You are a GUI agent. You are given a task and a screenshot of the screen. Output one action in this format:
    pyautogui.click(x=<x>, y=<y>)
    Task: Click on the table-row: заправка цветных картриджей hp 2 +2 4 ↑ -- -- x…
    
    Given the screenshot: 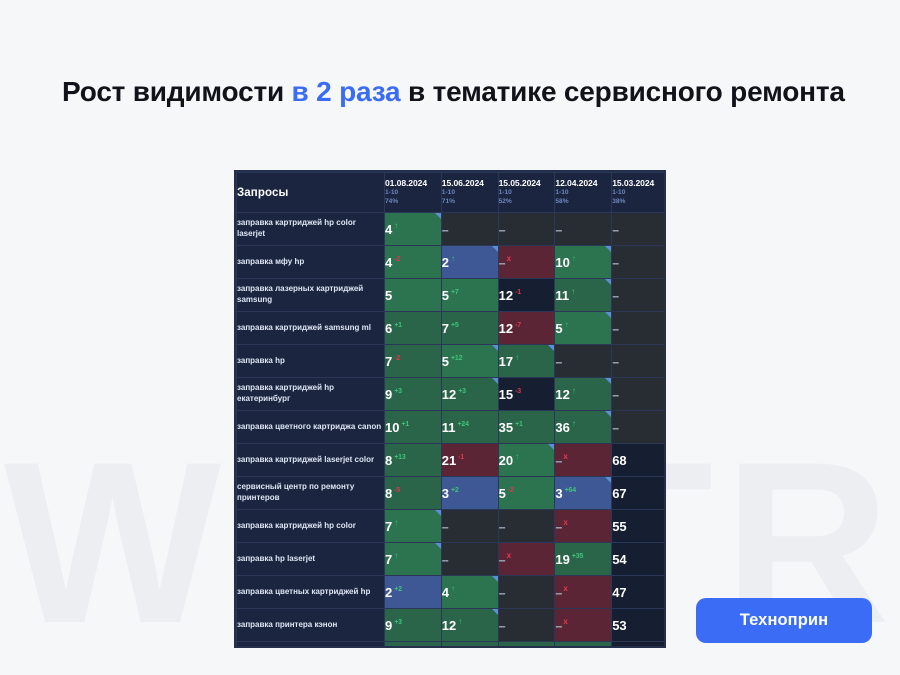 What is the action you would take?
    pyautogui.click(x=450, y=592)
    